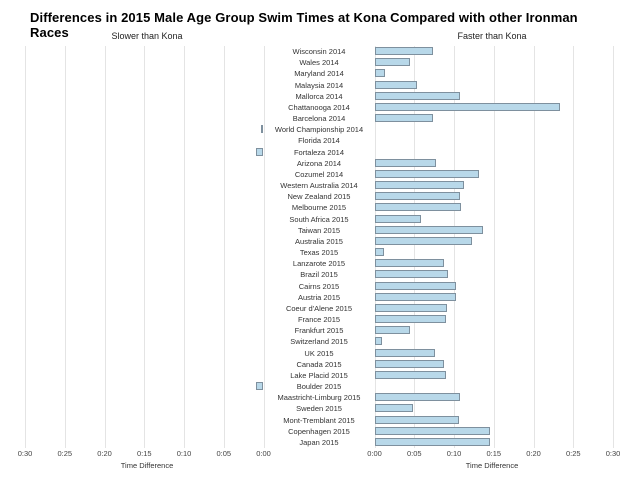 The width and height of the screenshot is (640, 480). What do you see at coordinates (319, 85) in the screenshot?
I see `race-label: Malaysia 2014` at bounding box center [319, 85].